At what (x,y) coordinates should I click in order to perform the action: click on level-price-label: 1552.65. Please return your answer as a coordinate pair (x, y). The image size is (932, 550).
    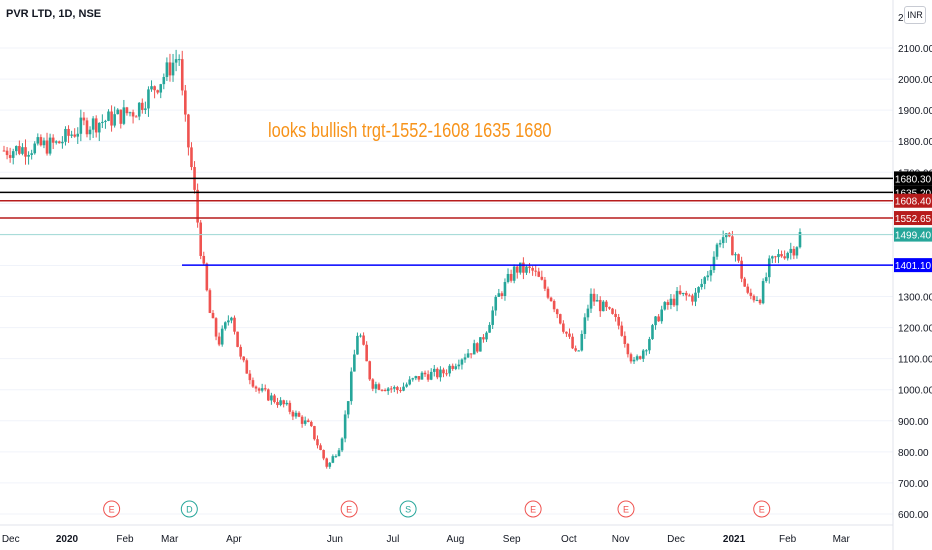
    Looking at the image, I should click on (913, 219).